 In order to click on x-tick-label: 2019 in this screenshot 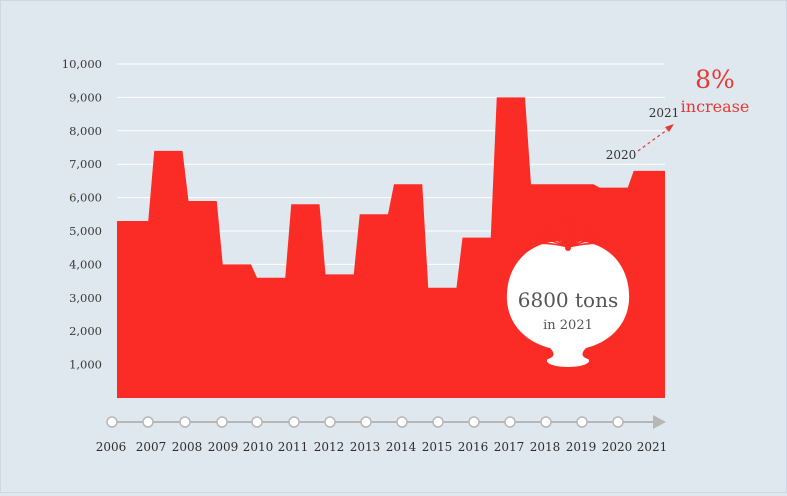, I will do `click(581, 447)`.